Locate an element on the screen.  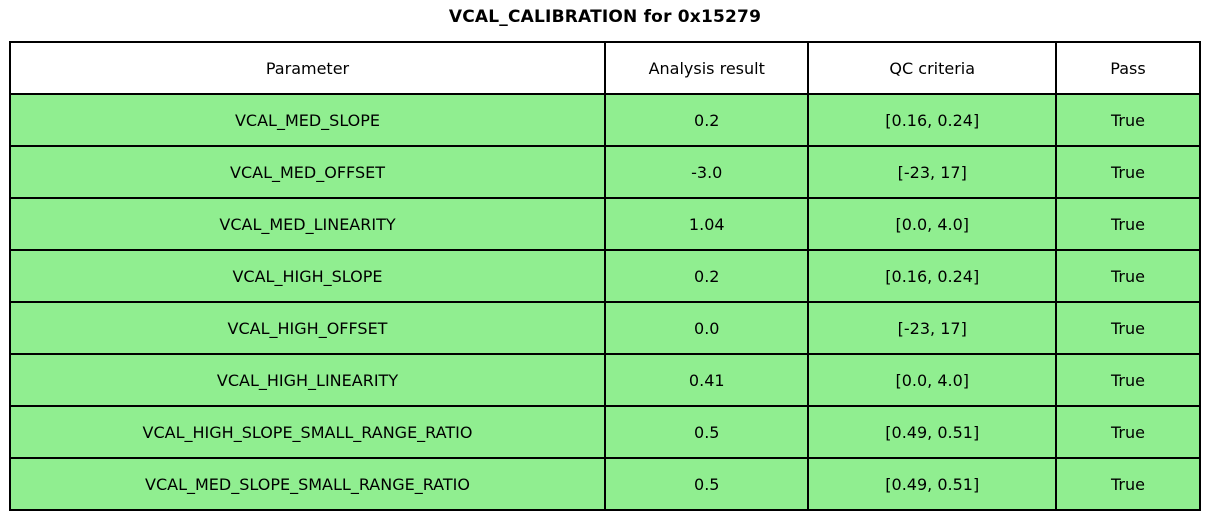
param-cell: VCAL_HIGH_SLOPE_SMALL_RANGE_RATIO is located at coordinates (307, 432).